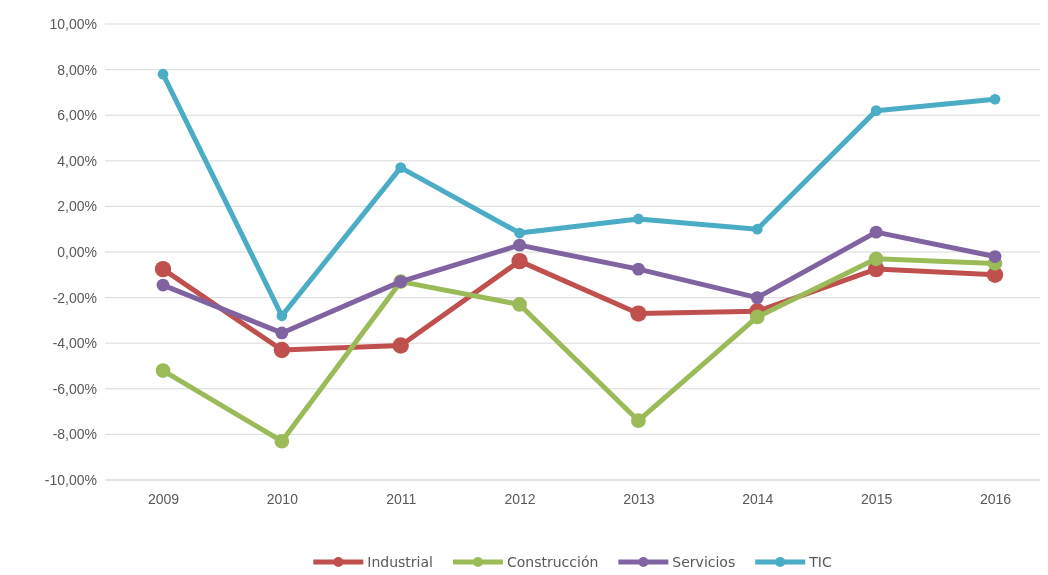  I want to click on x-tick-label: 2013, so click(639, 498).